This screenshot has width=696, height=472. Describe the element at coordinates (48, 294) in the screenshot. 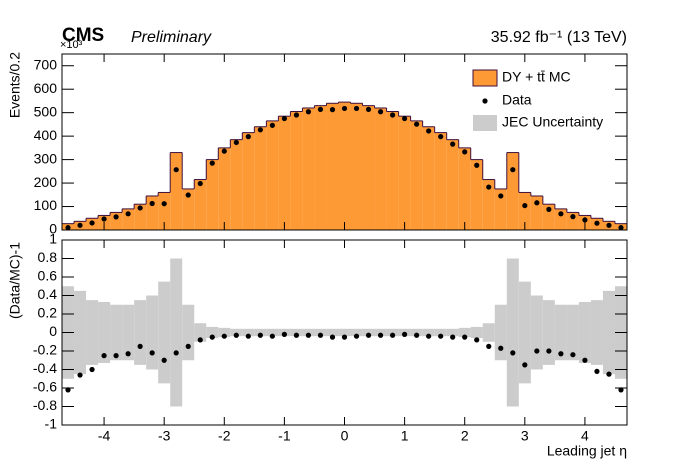

I see `y-tick-label: 0.4` at that location.